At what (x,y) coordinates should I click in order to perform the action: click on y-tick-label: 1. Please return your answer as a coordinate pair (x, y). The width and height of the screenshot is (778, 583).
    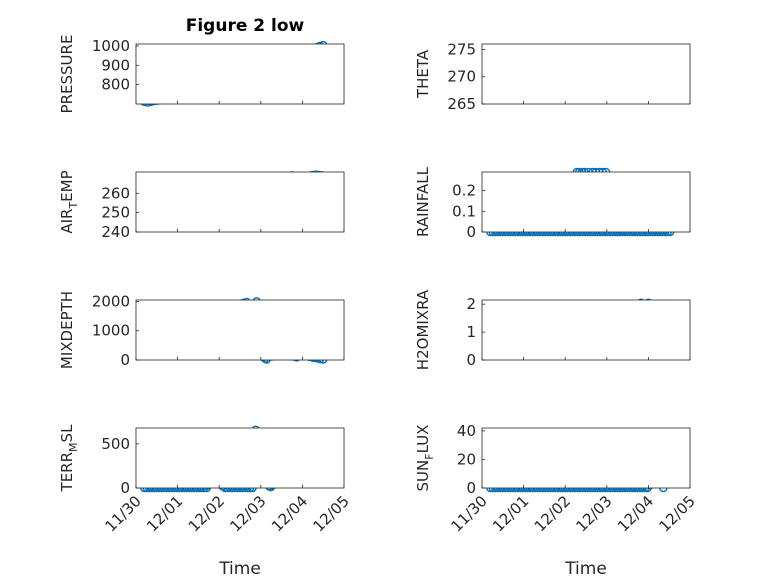
    Looking at the image, I should click on (471, 332).